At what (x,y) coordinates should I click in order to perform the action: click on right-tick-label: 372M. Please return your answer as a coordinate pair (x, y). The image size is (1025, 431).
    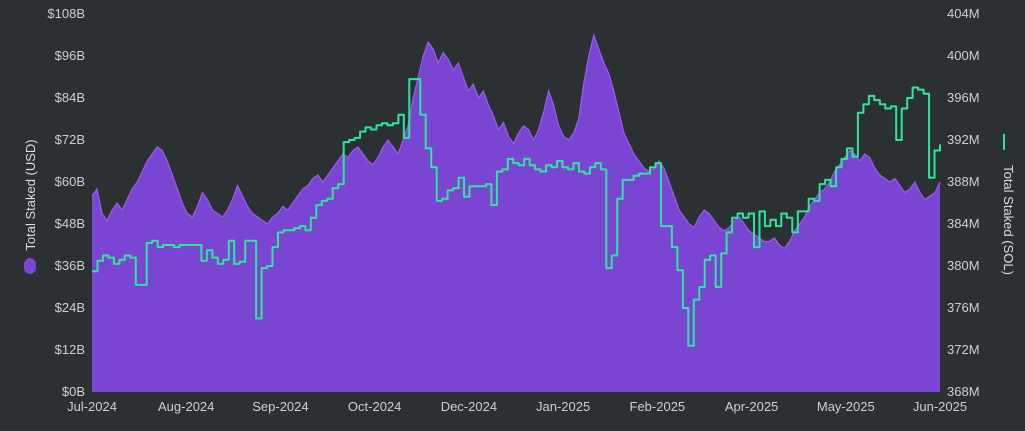
    Looking at the image, I should click on (963, 349).